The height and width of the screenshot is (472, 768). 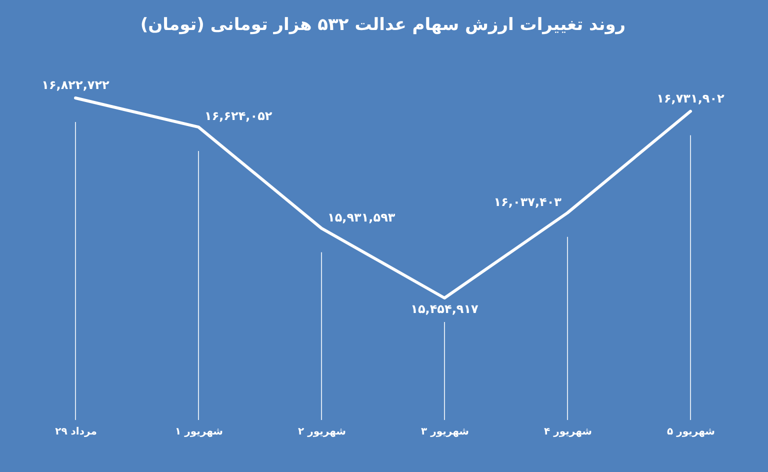 I want to click on x-tick-label: ۱ شهریور, so click(x=199, y=432).